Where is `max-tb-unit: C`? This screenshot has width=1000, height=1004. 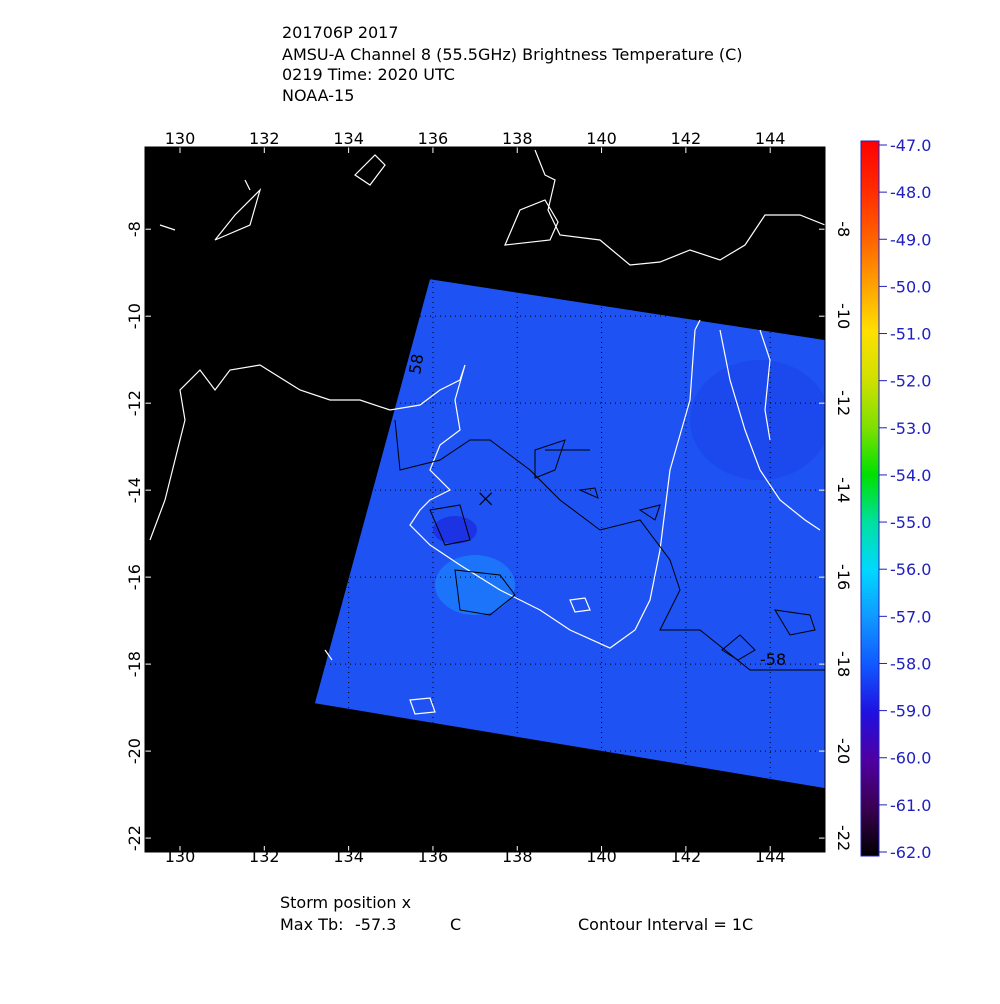
max-tb-unit: C is located at coordinates (455, 924).